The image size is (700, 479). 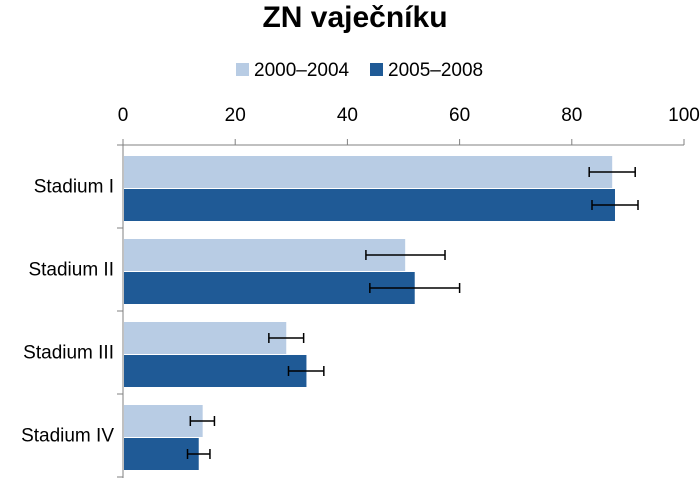 What do you see at coordinates (74, 187) in the screenshot?
I see `category-label: Stadium I` at bounding box center [74, 187].